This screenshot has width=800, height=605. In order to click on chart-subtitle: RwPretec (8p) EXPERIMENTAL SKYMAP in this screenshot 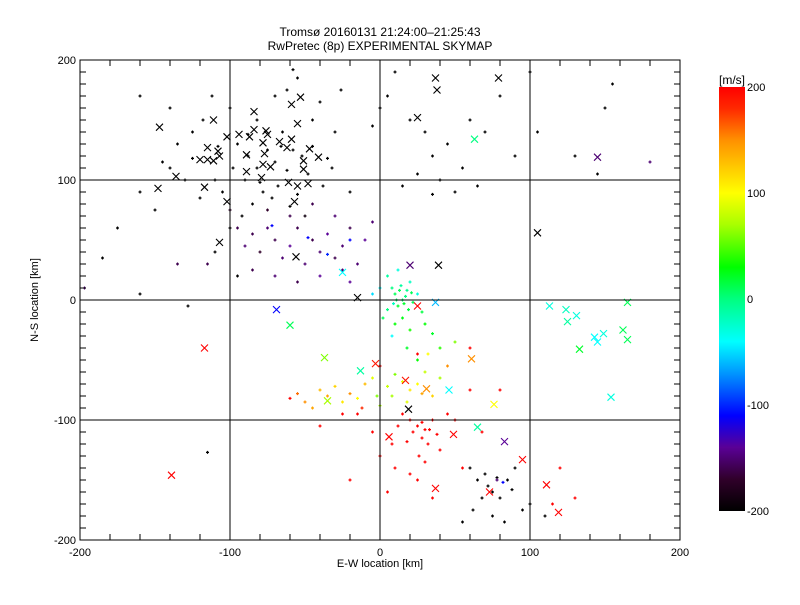, I will do `click(380, 46)`.